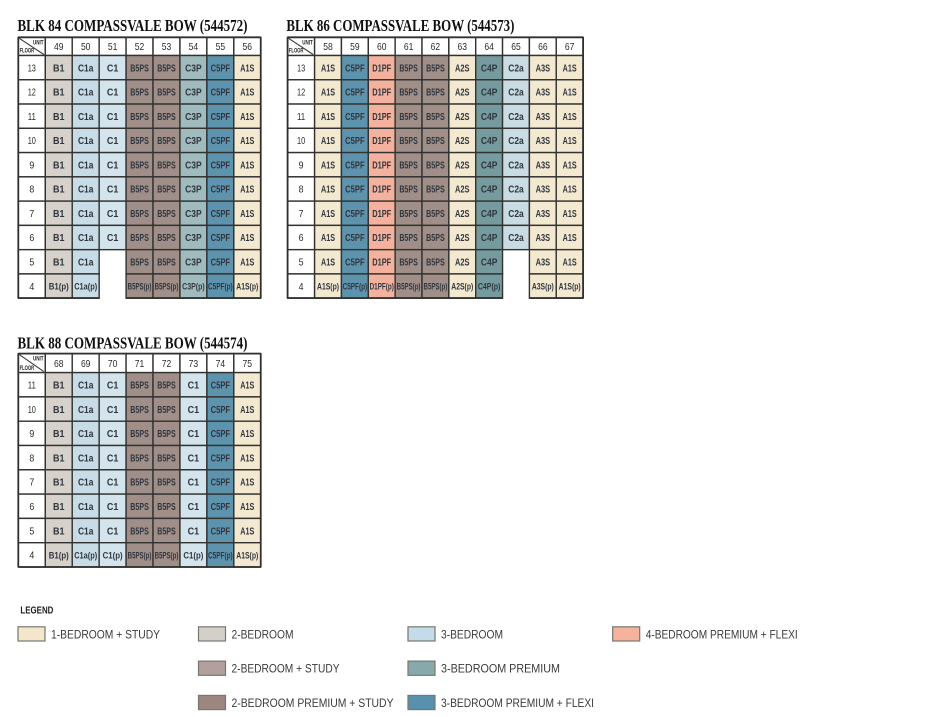 The height and width of the screenshot is (717, 943). Describe the element at coordinates (113, 364) in the screenshot. I see `svg-text: 70` at that location.